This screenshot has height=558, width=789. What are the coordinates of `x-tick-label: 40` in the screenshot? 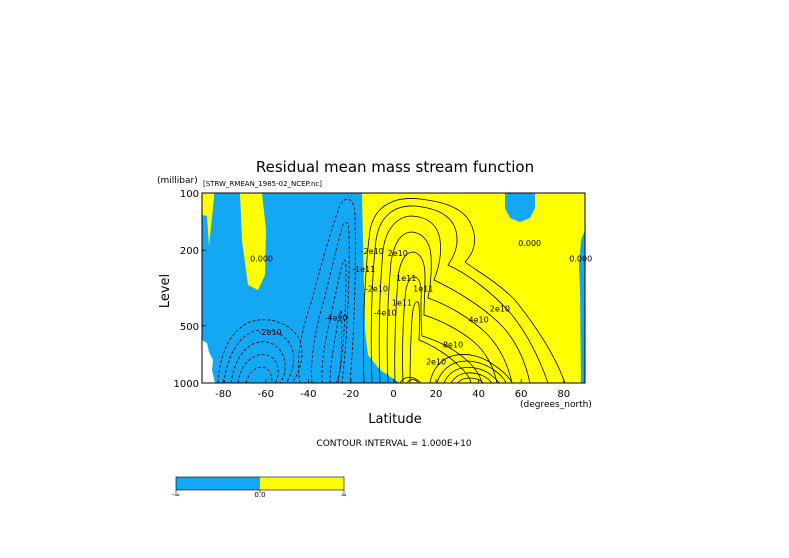 It's located at (478, 394).